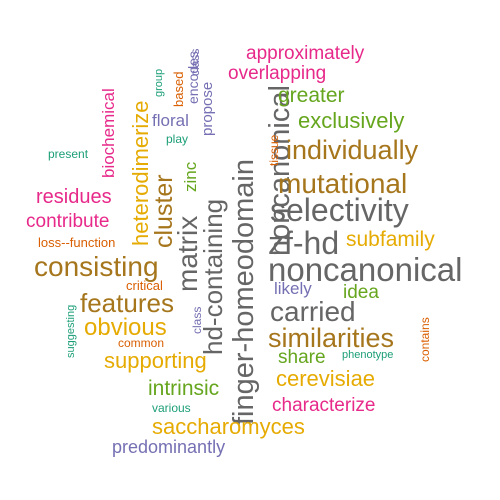 This screenshot has height=500, width=500. What do you see at coordinates (178, 89) in the screenshot?
I see `word-based: based` at bounding box center [178, 89].